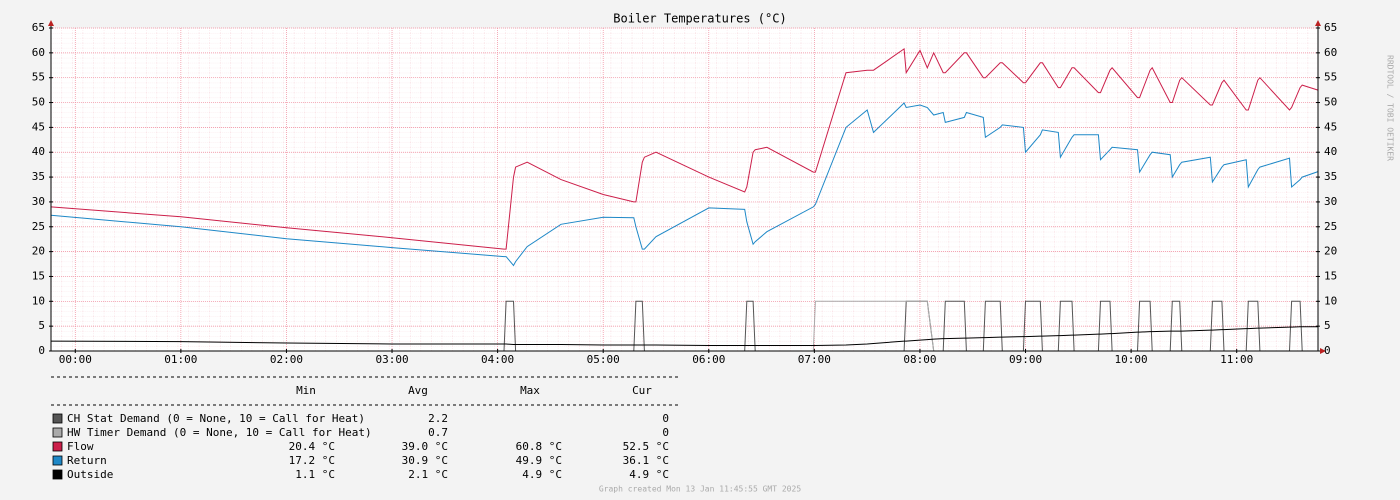  What do you see at coordinates (642, 390) in the screenshot?
I see `stats-header: Cur` at bounding box center [642, 390].